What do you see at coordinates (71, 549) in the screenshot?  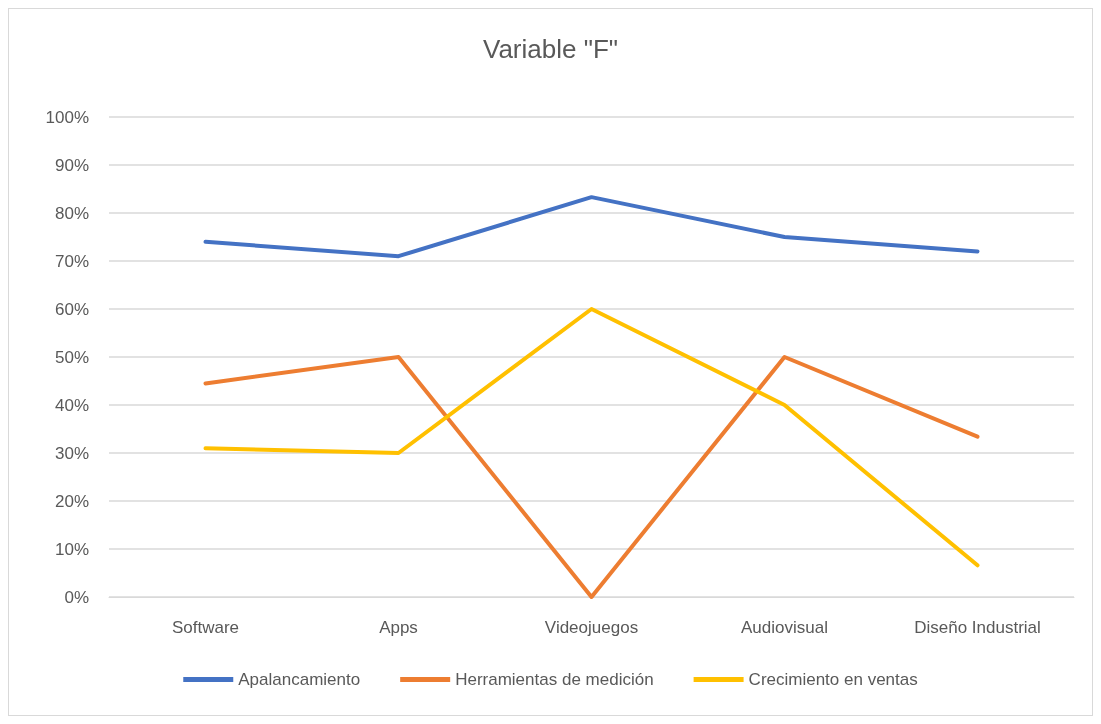 I see `y-tick-label: 10%` at bounding box center [71, 549].